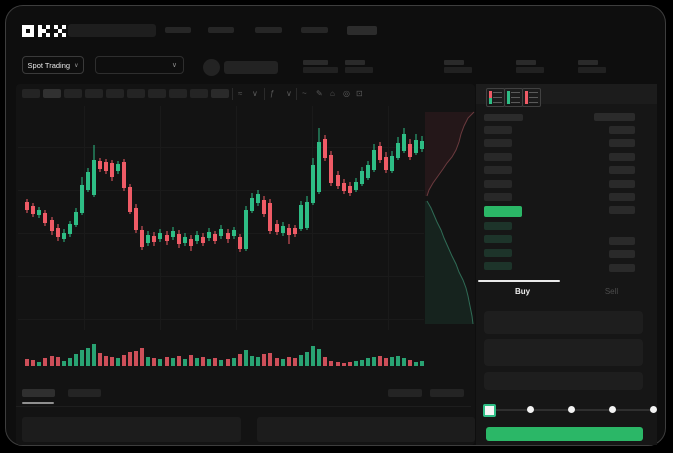  Describe the element at coordinates (346, 93) in the screenshot. I see `settings-icon: ◎` at that location.